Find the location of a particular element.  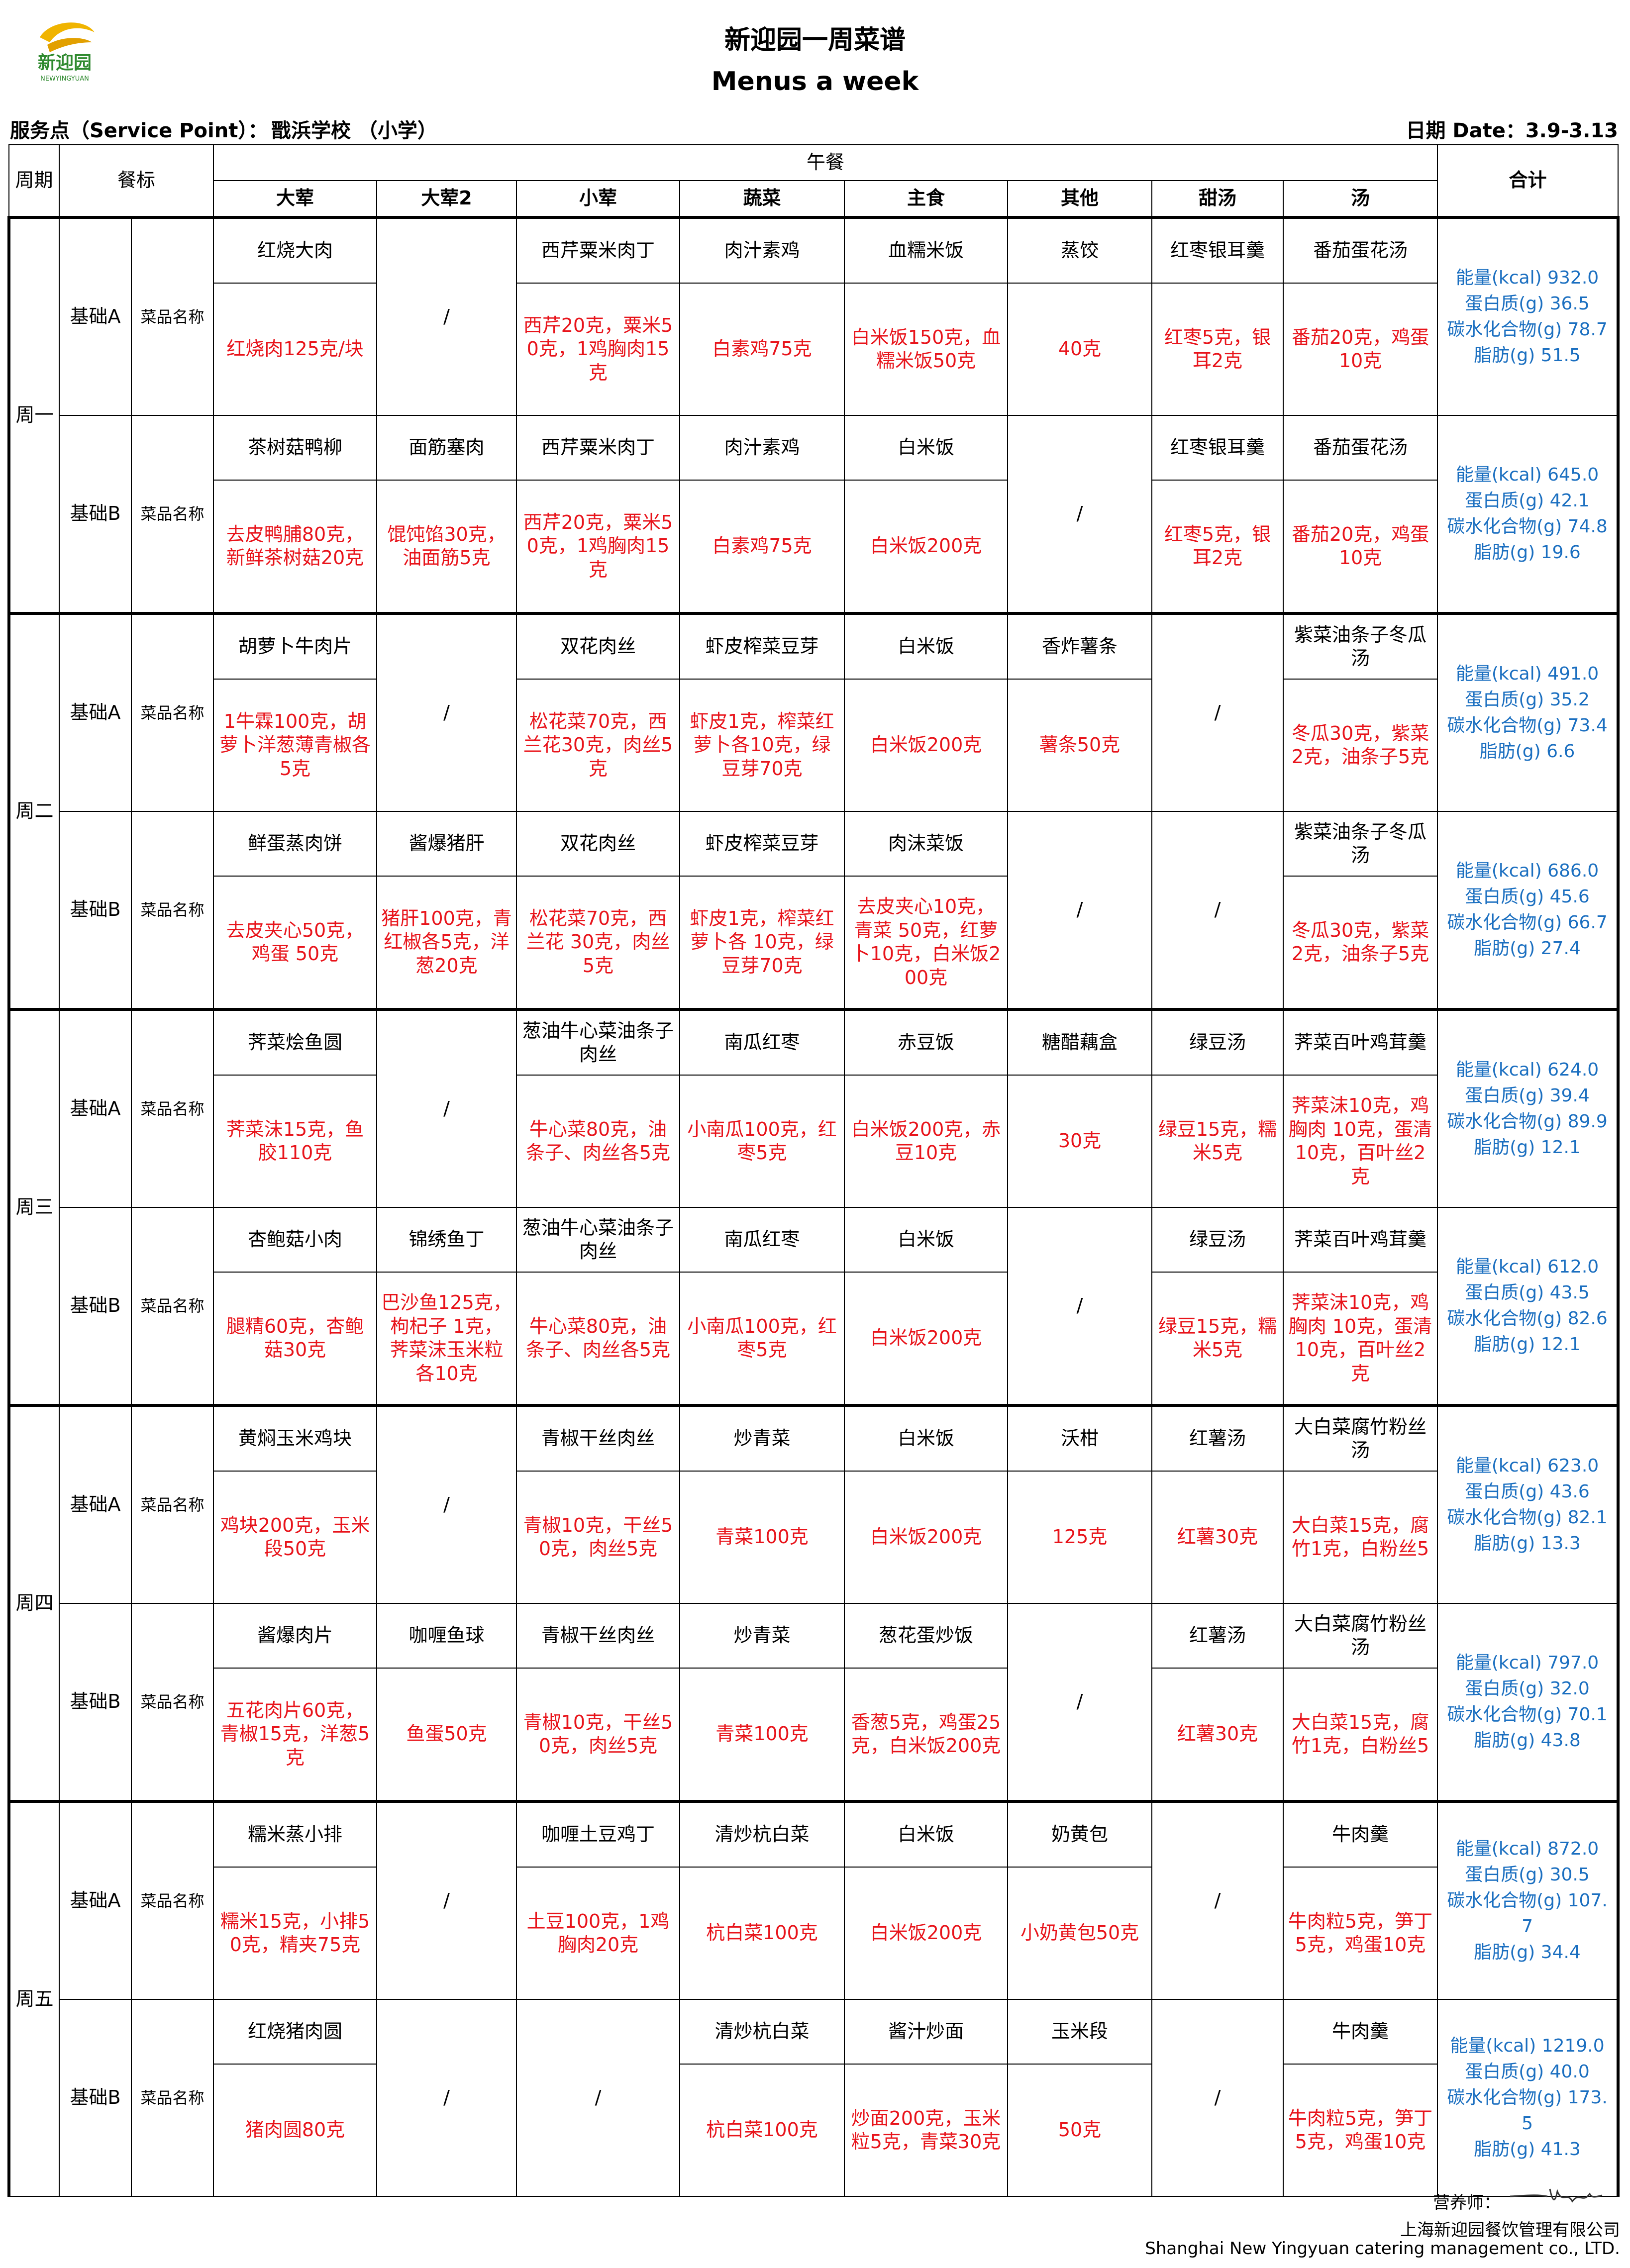

dish-name: 绿豆汤 is located at coordinates (1217, 1042).